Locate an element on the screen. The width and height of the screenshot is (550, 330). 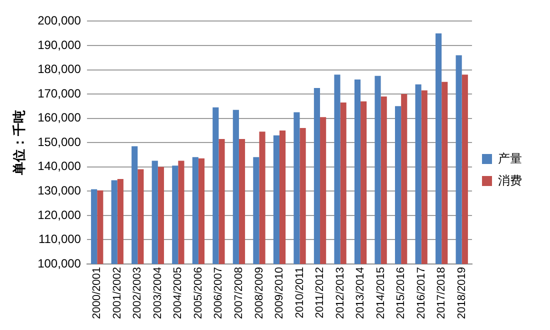
y-tick-label: 110,000 is located at coordinates (60, 239).